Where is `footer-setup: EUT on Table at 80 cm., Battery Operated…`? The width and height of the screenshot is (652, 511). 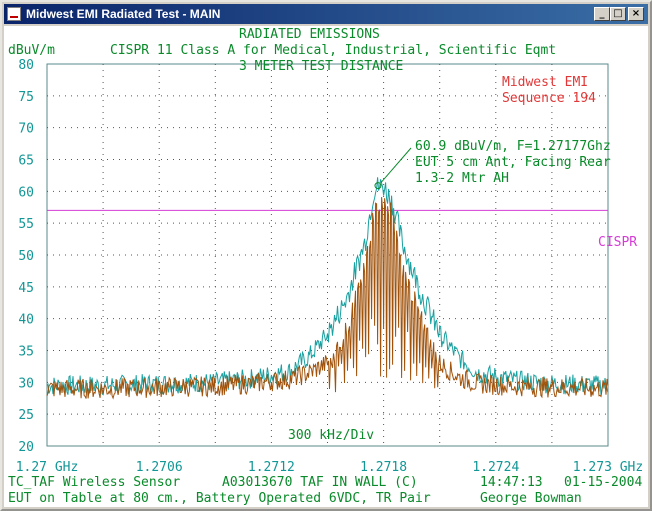 footer-setup: EUT on Table at 80 cm., Battery Operated… is located at coordinates (219, 498).